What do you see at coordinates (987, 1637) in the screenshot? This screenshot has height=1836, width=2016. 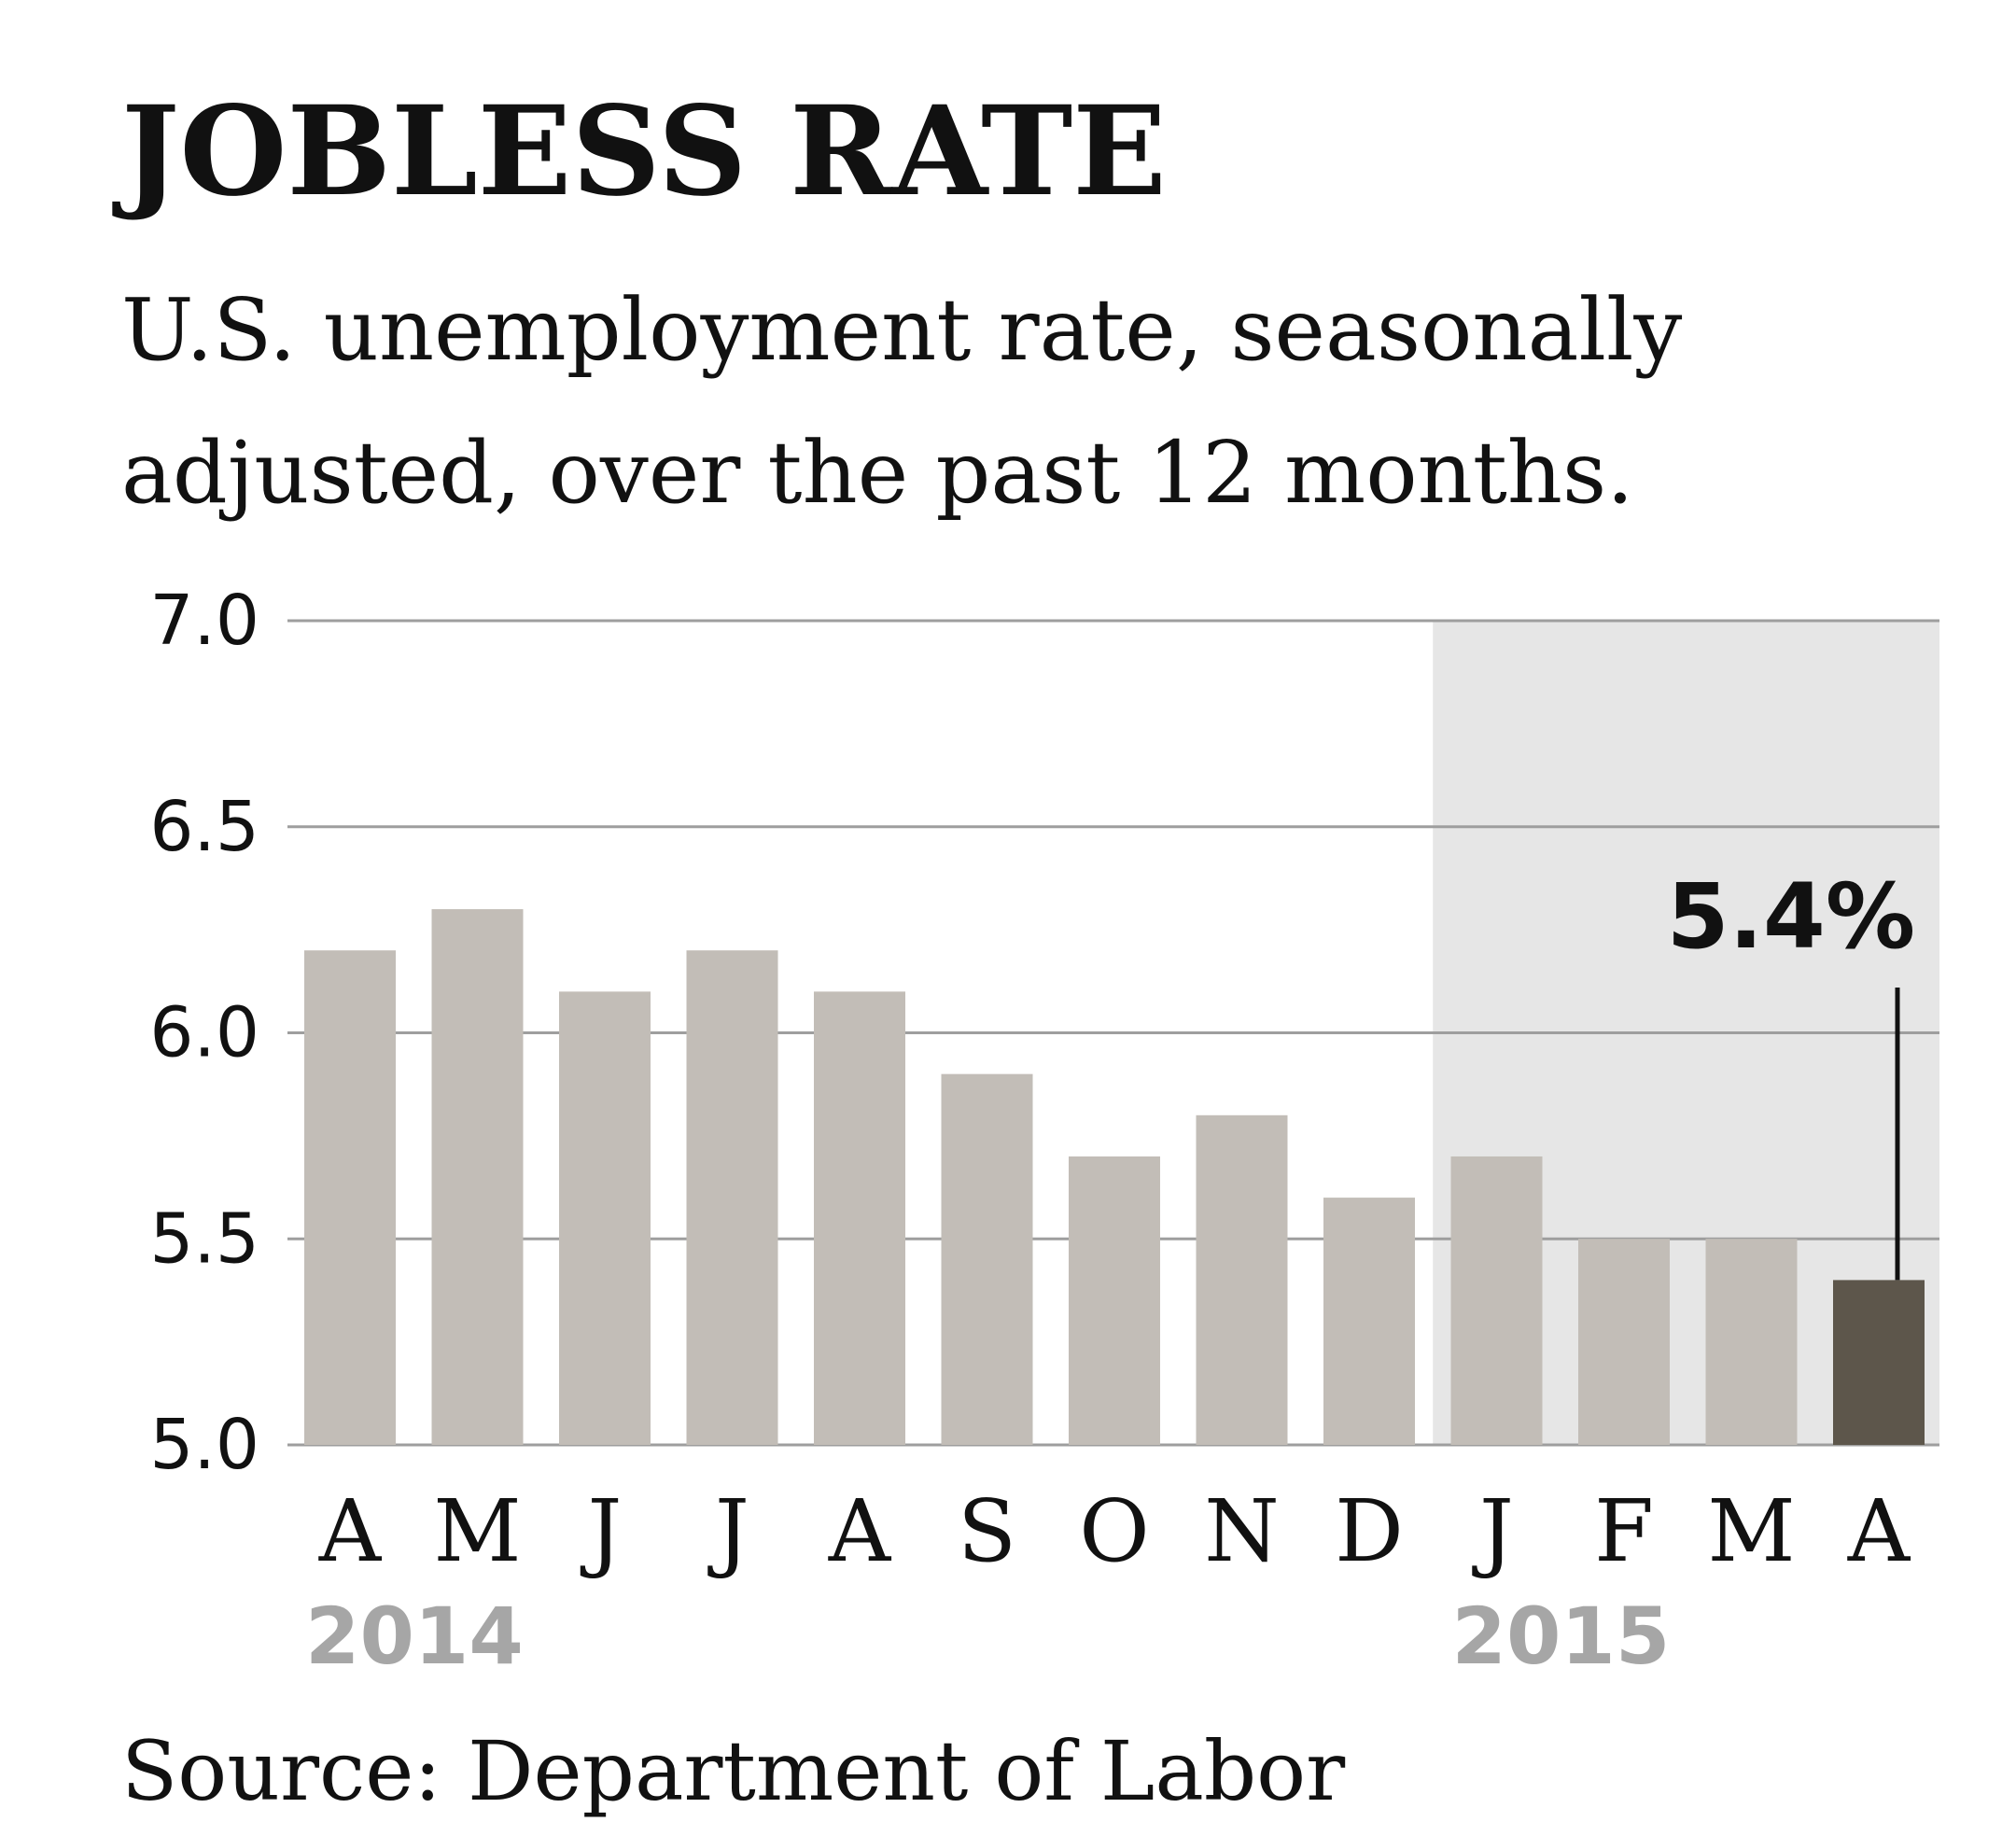 I see `year-labels: 2014 2015` at bounding box center [987, 1637].